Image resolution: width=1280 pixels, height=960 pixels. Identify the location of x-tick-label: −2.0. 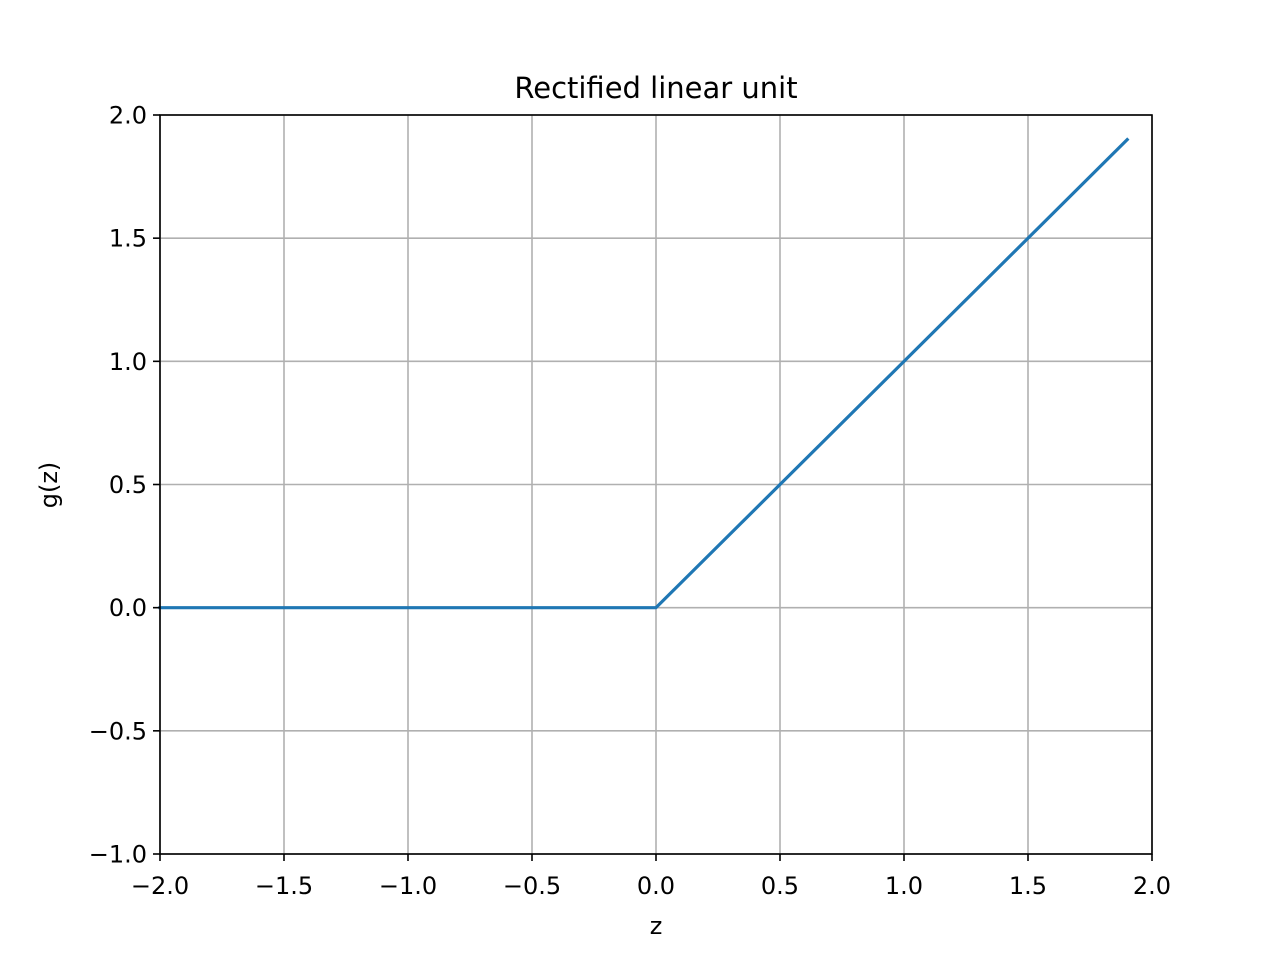
(160, 886).